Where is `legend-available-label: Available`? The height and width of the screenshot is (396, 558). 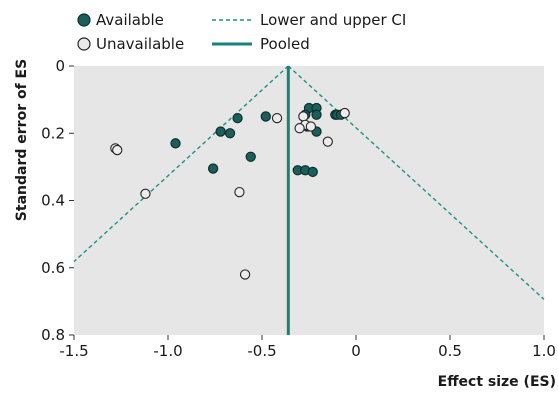 legend-available-label: Available is located at coordinates (130, 20).